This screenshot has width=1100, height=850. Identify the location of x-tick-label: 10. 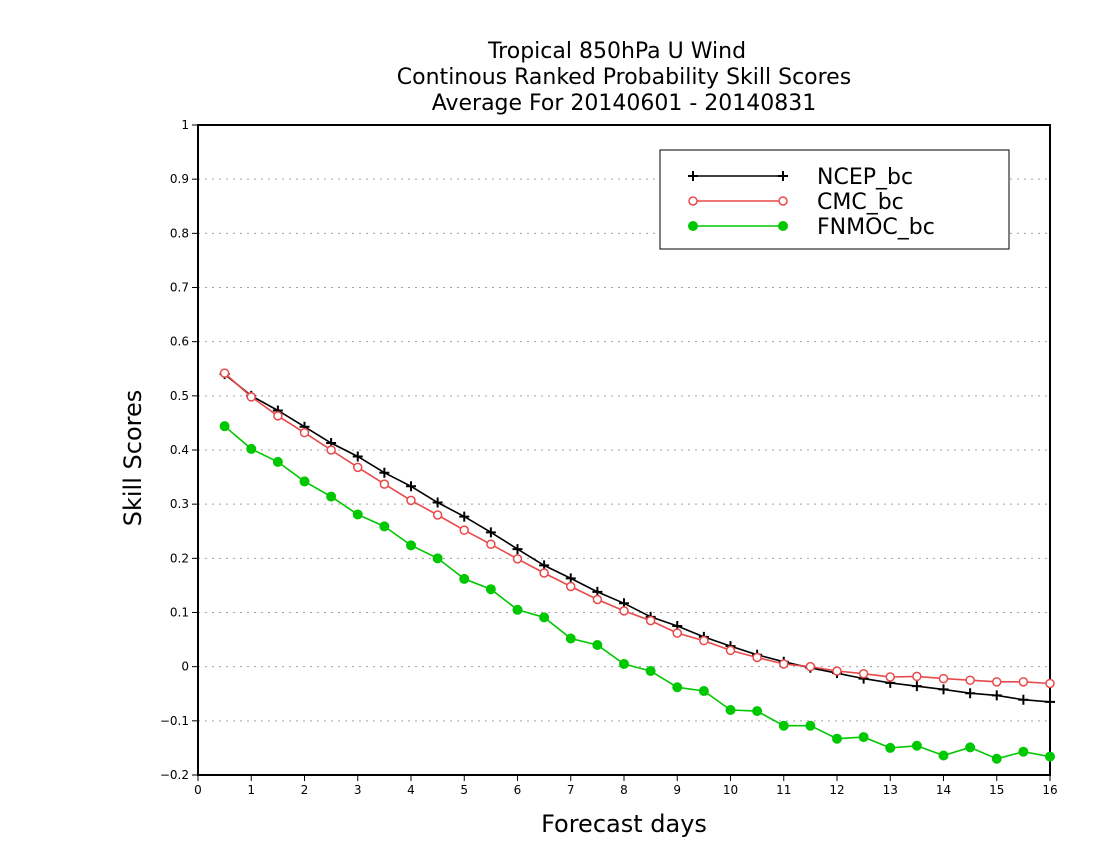
(730, 790).